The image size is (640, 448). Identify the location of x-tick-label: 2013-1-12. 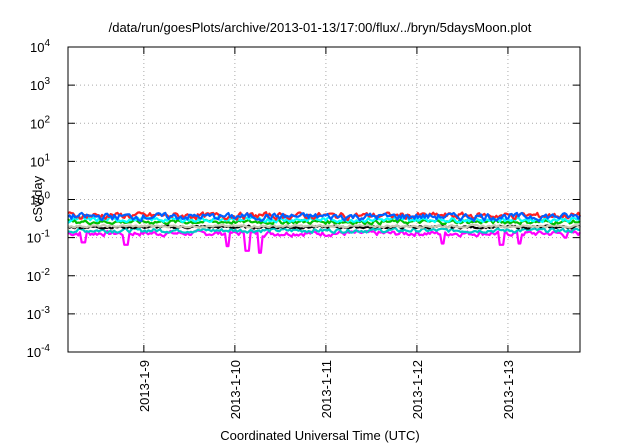
(417, 389).